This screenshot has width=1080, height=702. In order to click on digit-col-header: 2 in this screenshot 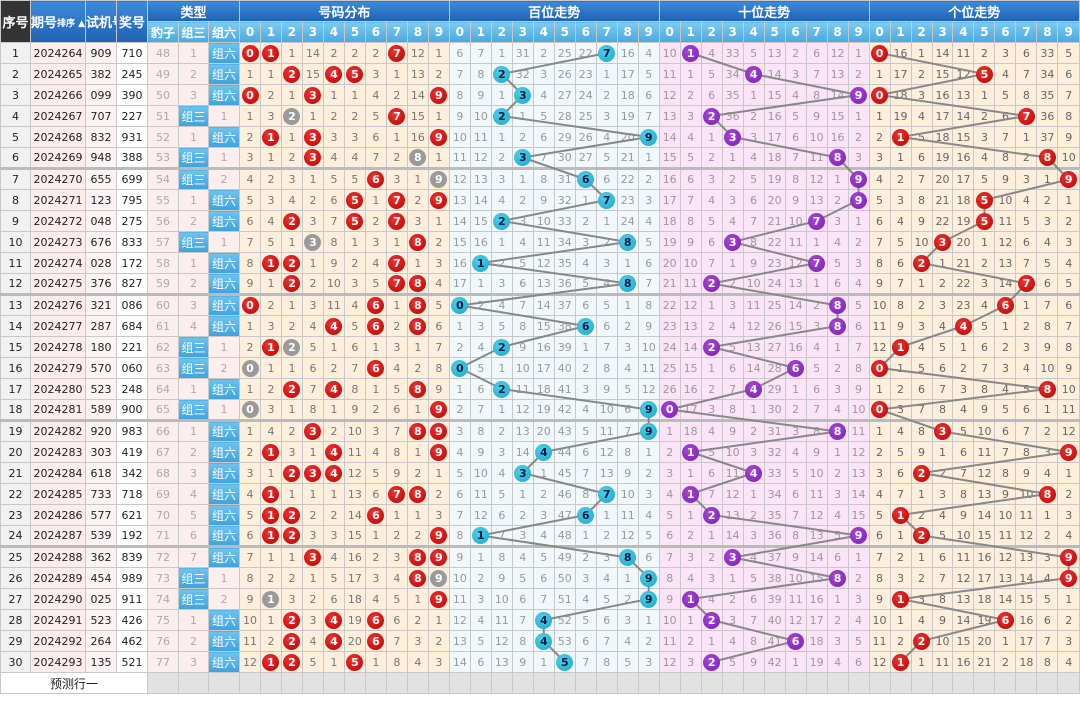, I will do `click(711, 32)`.